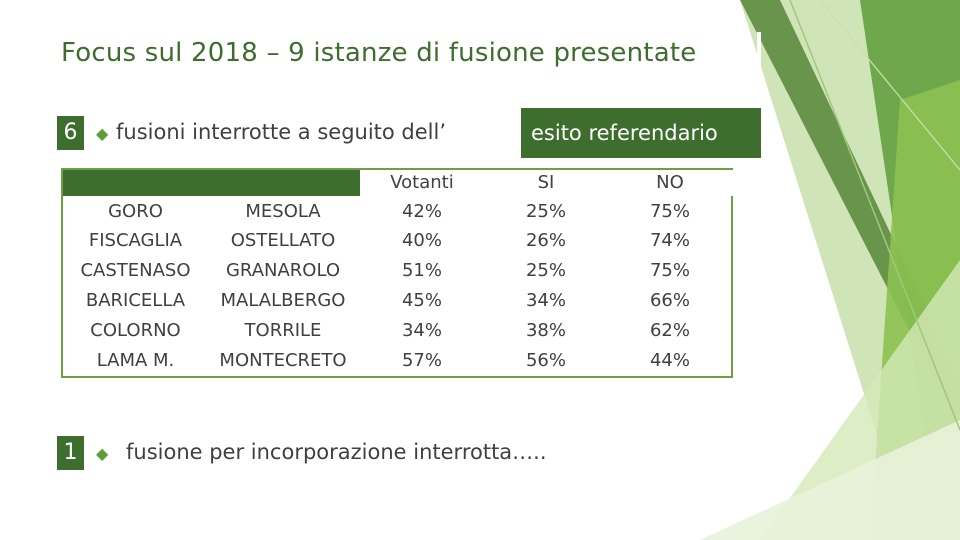 This screenshot has height=540, width=960. Describe the element at coordinates (283, 211) in the screenshot. I see `table-cell: MESOLA` at that location.